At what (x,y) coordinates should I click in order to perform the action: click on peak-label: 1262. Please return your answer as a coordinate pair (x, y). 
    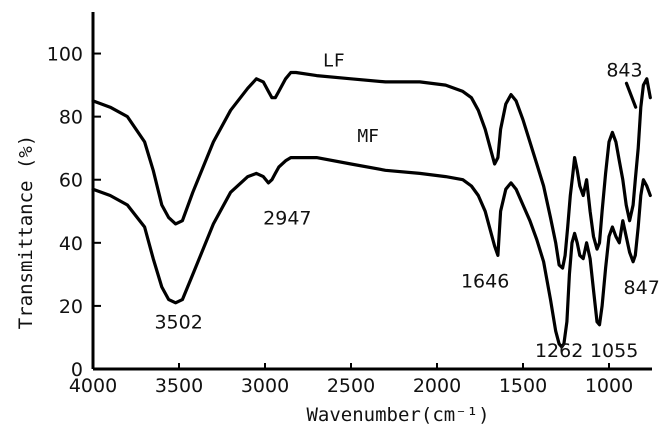
    Looking at the image, I should click on (559, 351).